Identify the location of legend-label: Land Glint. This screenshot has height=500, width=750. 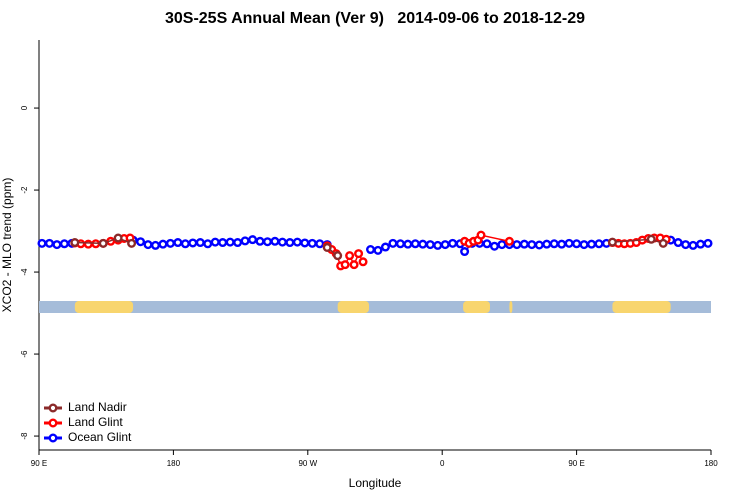
(95, 422).